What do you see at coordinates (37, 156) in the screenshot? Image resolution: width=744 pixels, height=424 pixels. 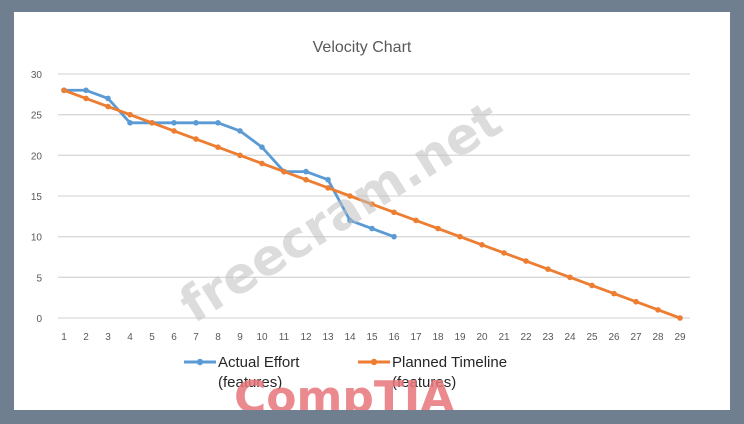 I see `y-tick-label-20: 20` at bounding box center [37, 156].